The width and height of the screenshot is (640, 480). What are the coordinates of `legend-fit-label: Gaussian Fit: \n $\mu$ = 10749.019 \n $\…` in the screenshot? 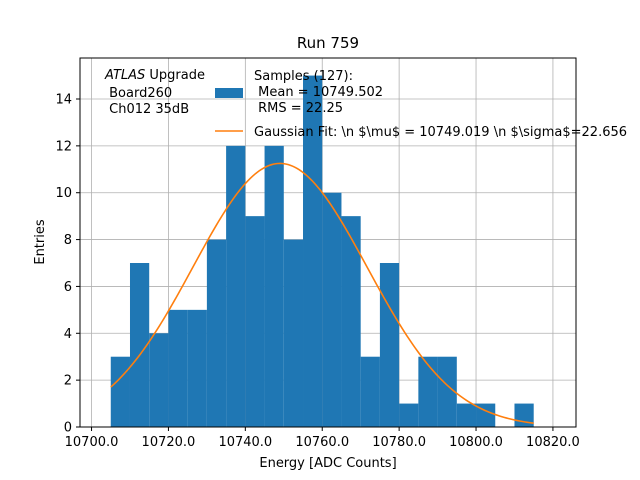 It's located at (440, 132).